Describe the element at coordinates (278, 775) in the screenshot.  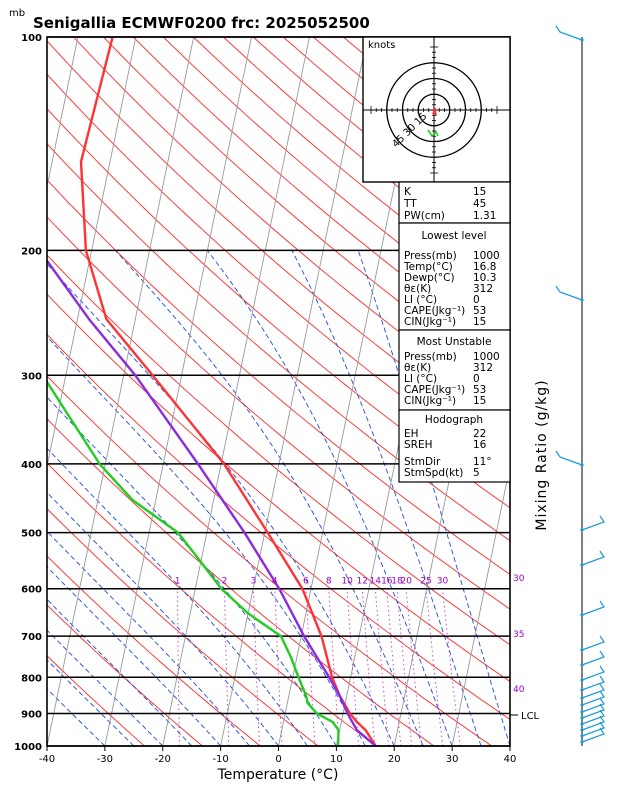
I see `x-axis-label: Temperature (°C)` at that location.